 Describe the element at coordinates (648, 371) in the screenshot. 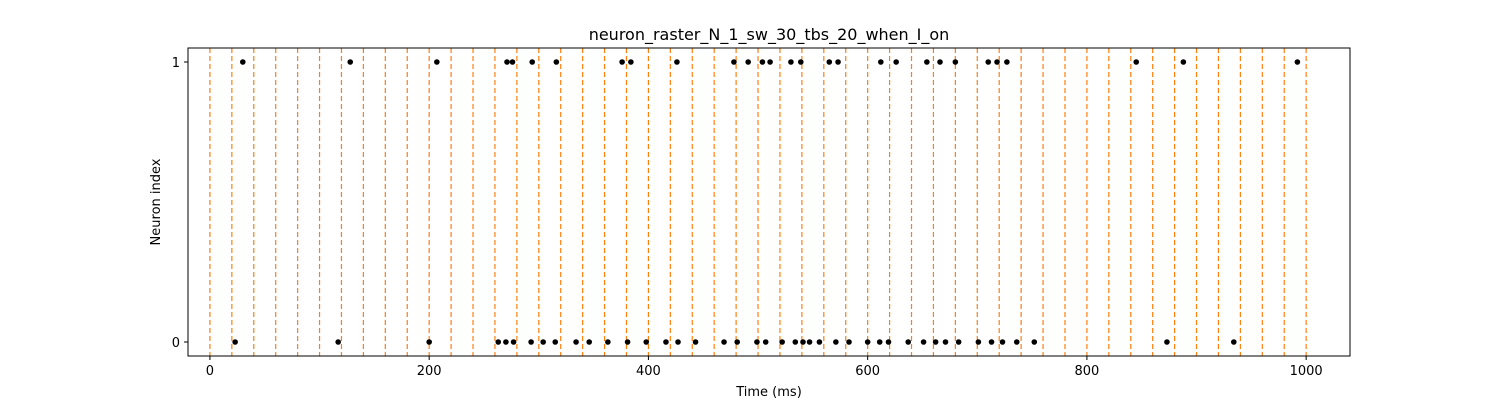

I see `x-tick-label: 400` at that location.